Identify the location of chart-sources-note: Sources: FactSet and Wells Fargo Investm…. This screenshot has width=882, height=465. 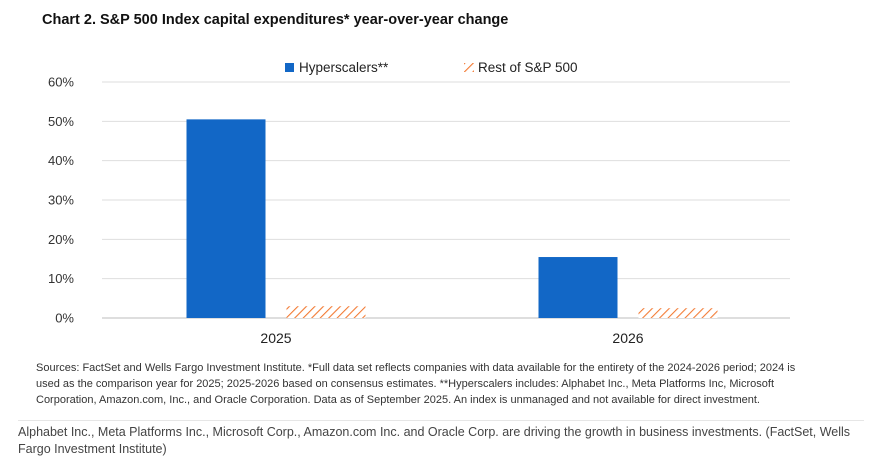
(416, 384).